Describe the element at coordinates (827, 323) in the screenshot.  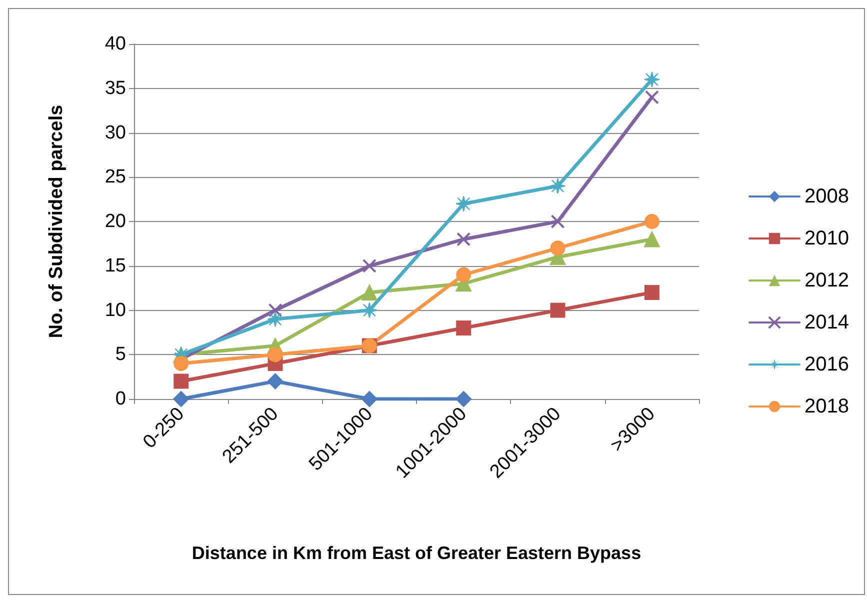
I see `legend-label: 2014` at that location.